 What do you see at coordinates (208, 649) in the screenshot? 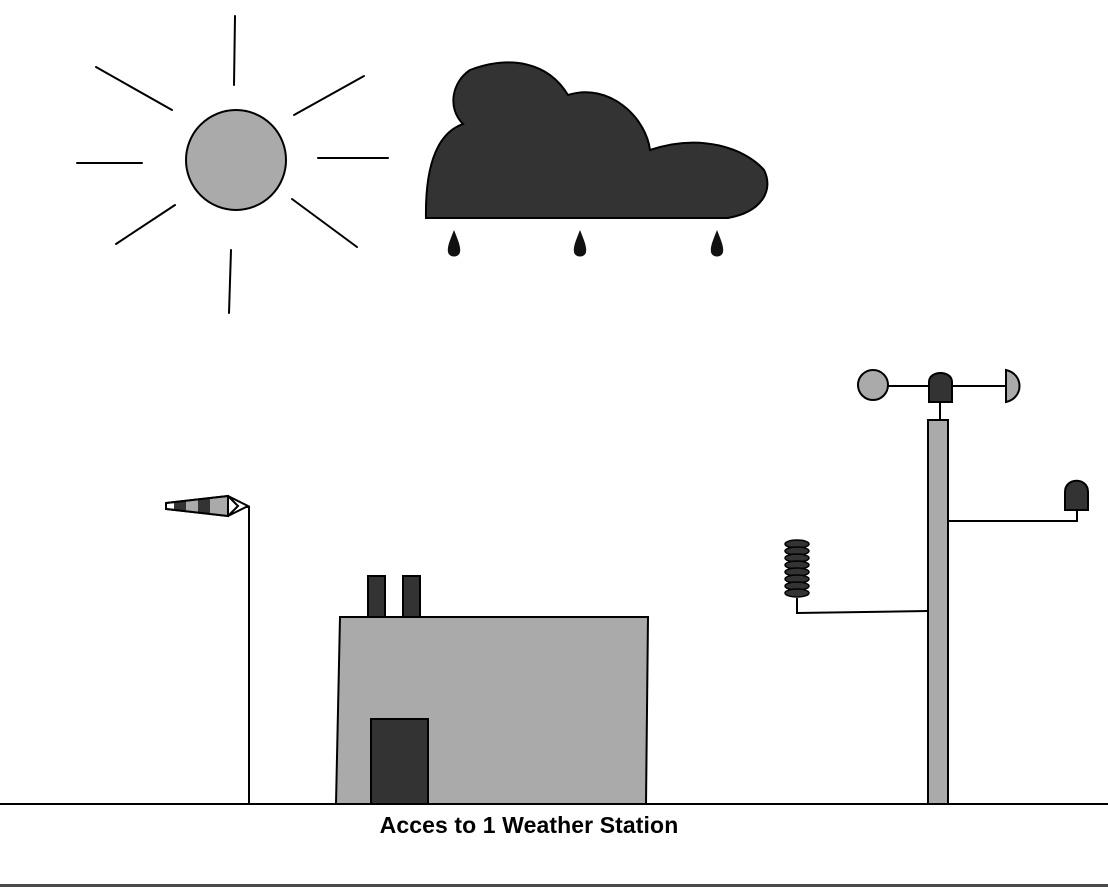
I see `windsock-icon` at bounding box center [208, 649].